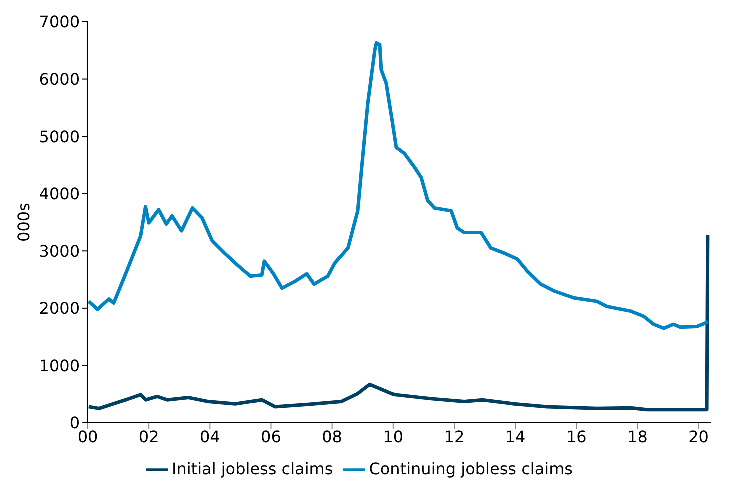 The height and width of the screenshot is (489, 731). Describe the element at coordinates (210, 436) in the screenshot. I see `x-tick-label: 04` at that location.